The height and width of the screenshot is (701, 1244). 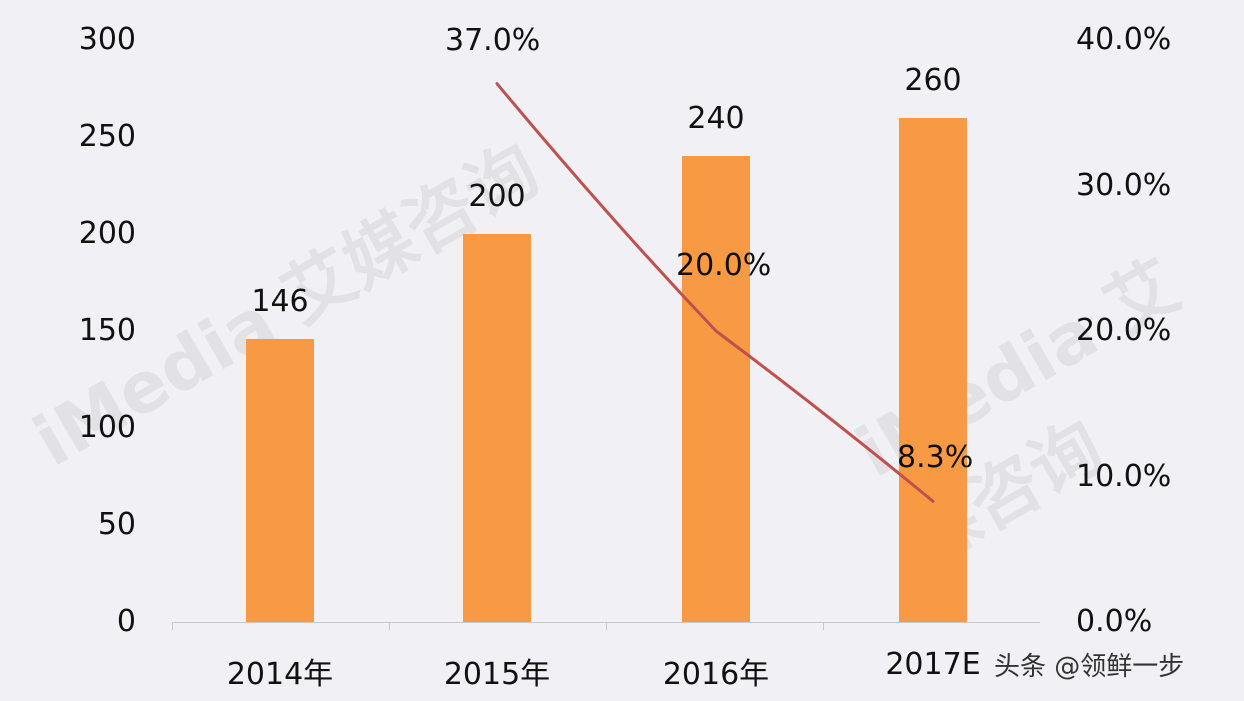 What do you see at coordinates (497, 196) in the screenshot?
I see `bar-value-label: 200` at bounding box center [497, 196].